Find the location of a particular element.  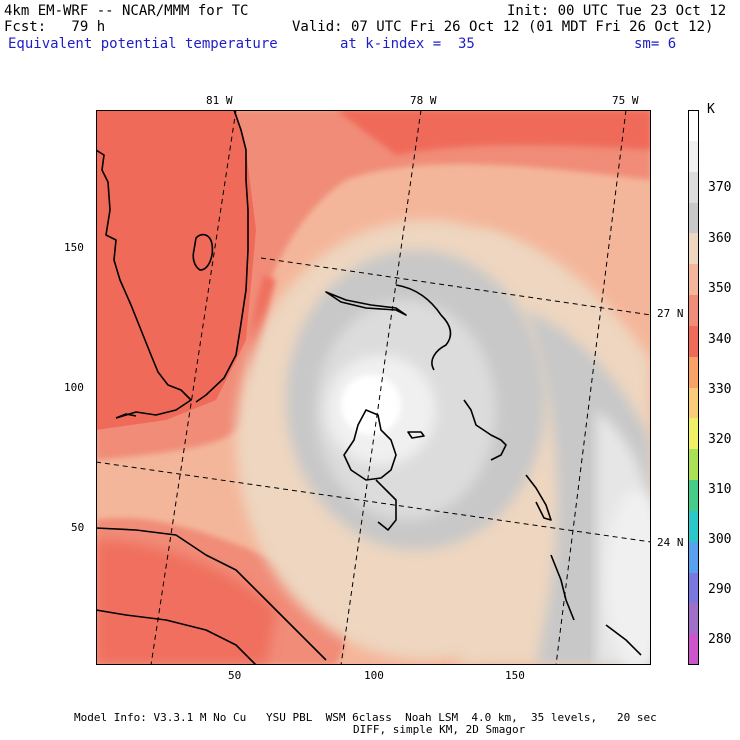

y-tick-100: 100 is located at coordinates (74, 387).